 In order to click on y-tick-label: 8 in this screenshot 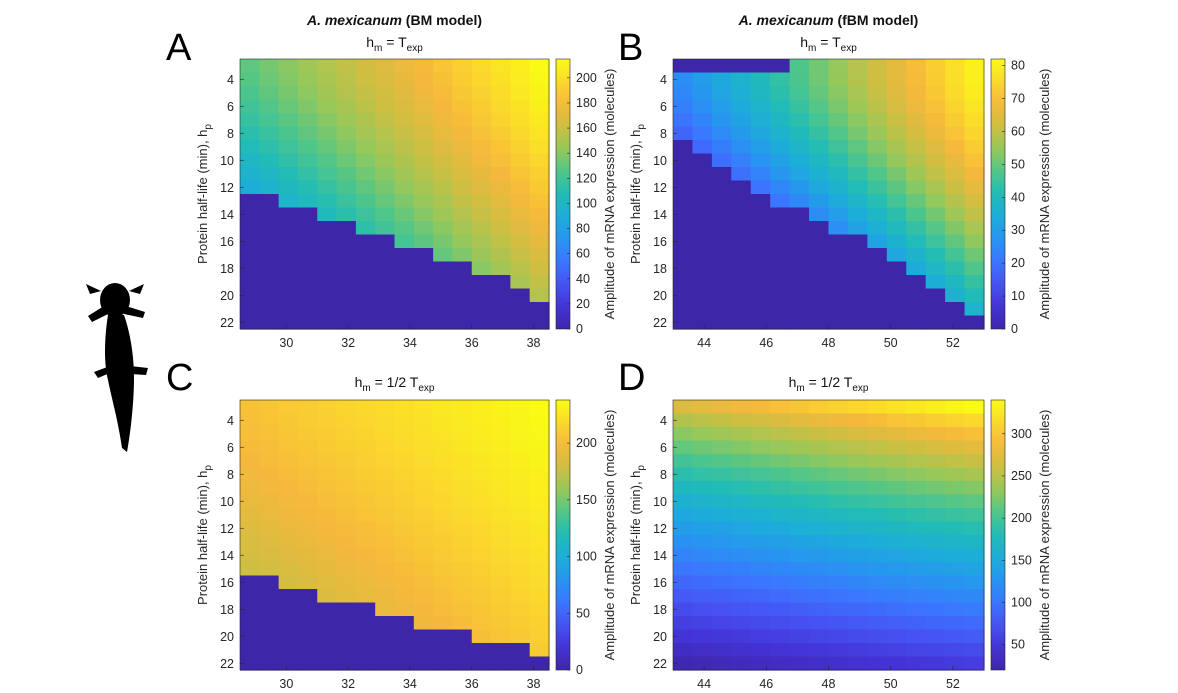, I will do `click(663, 134)`.